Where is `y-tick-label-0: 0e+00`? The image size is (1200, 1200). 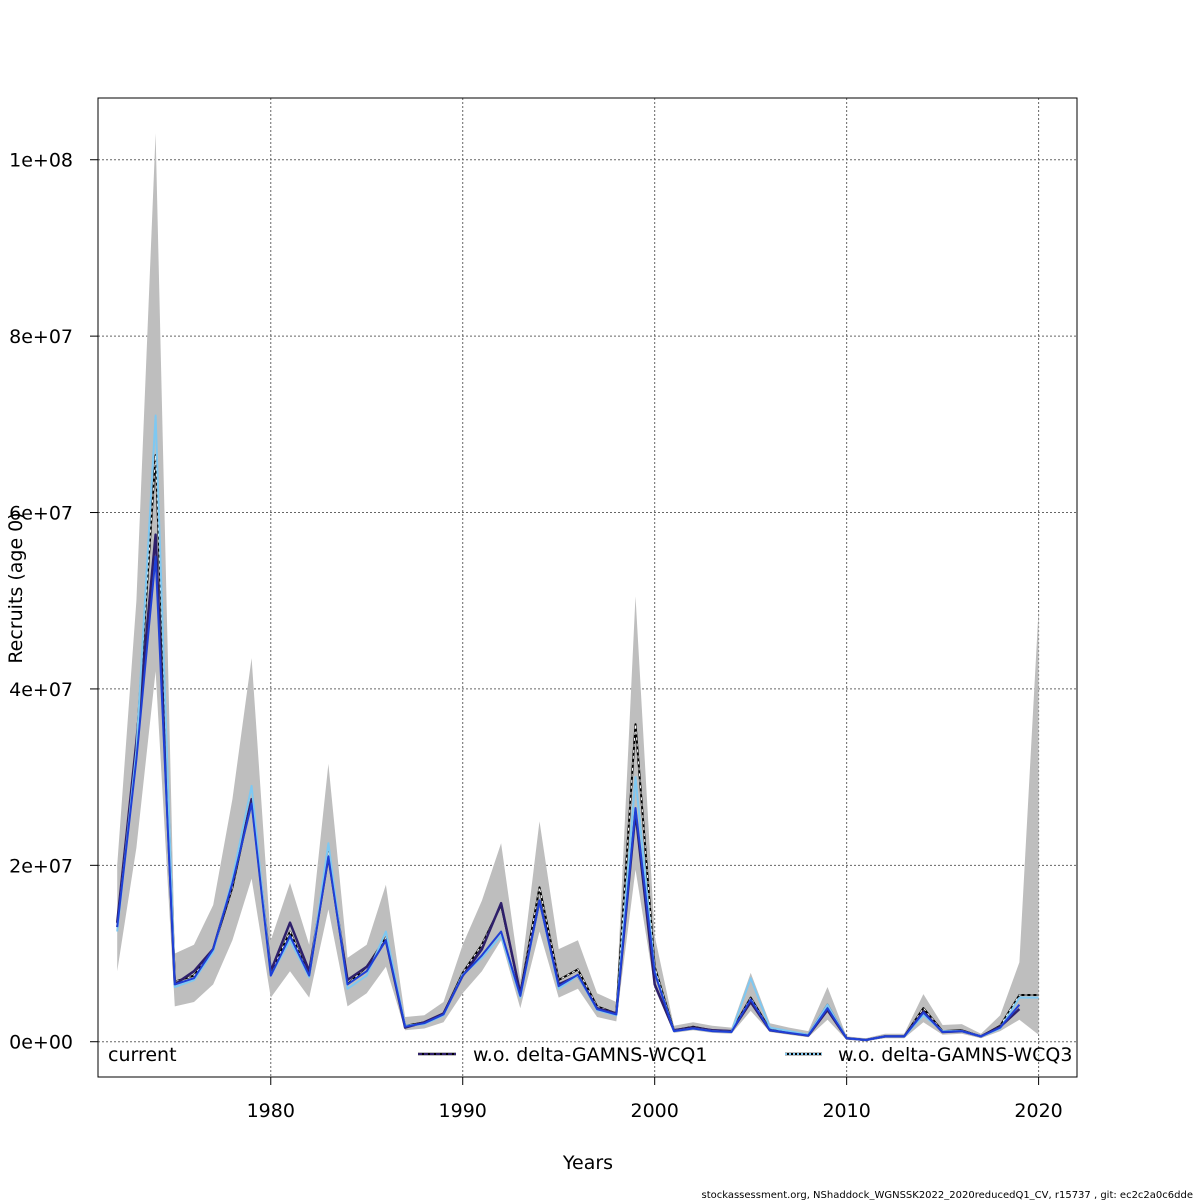
y-tick-label-0: 0e+00 is located at coordinates (41, 1043).